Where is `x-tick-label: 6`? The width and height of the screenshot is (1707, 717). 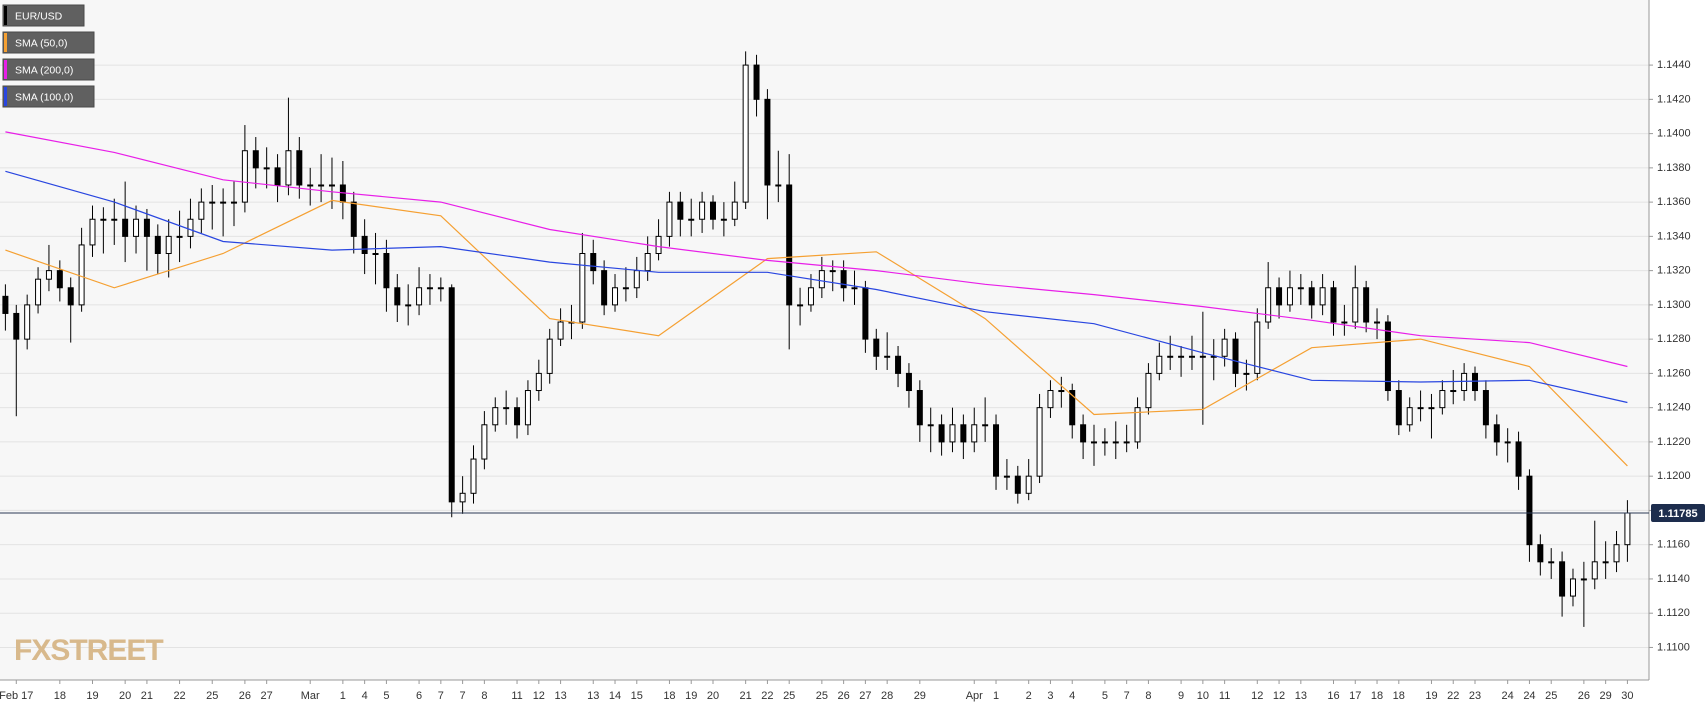
x-tick-label: 6 is located at coordinates (419, 696).